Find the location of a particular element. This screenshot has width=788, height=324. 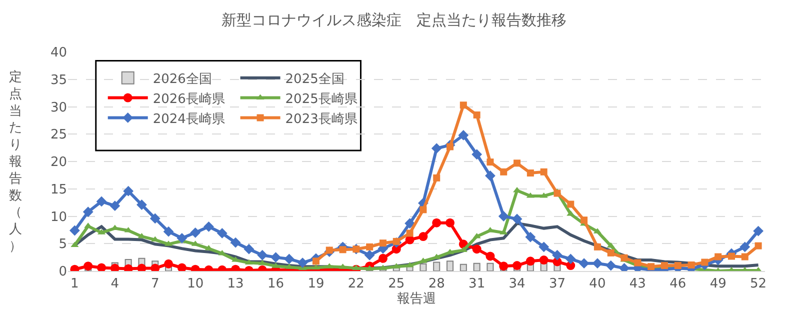

legend-label: 2023長崎県 is located at coordinates (321, 119).